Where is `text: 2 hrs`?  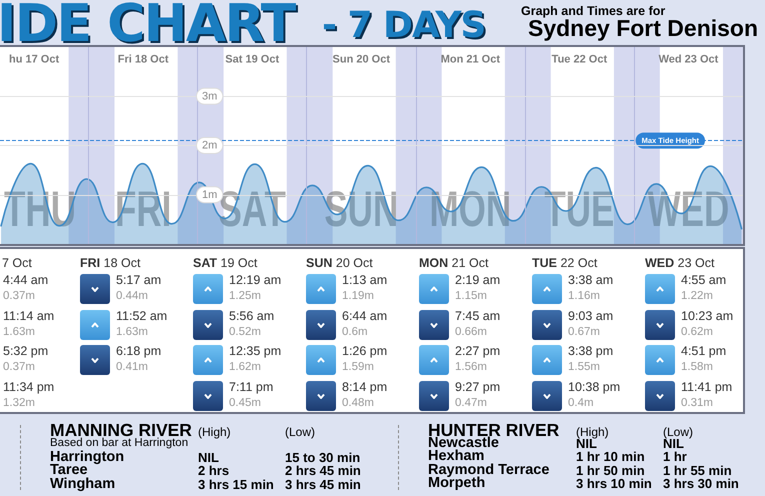 text: 2 hrs is located at coordinates (214, 470).